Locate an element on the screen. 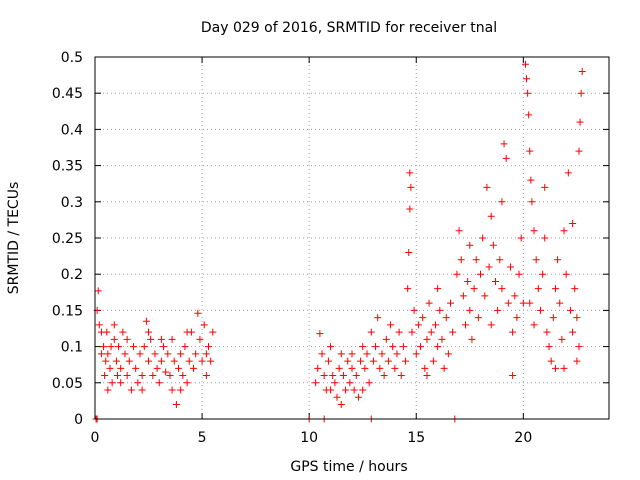 The height and width of the screenshot is (480, 640). y-tick-label: 0.25 is located at coordinates (67, 239).